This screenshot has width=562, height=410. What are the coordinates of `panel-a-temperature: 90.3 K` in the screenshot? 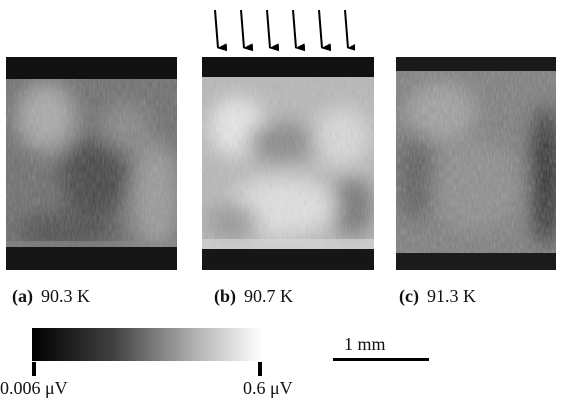 It's located at (65, 296).